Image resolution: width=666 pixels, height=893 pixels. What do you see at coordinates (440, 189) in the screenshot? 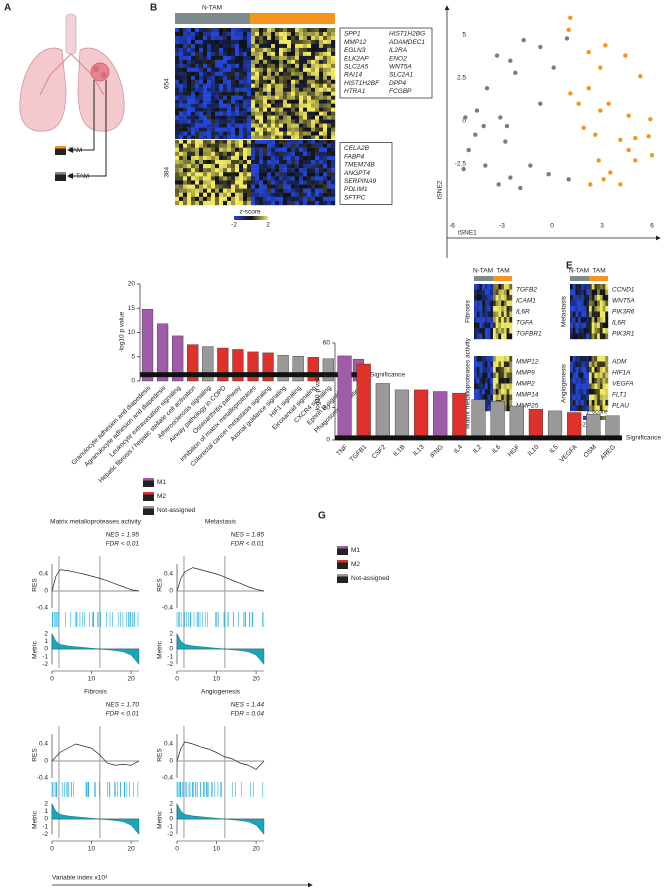
I see `y-axis-label: tSNE2` at bounding box center [440, 189].